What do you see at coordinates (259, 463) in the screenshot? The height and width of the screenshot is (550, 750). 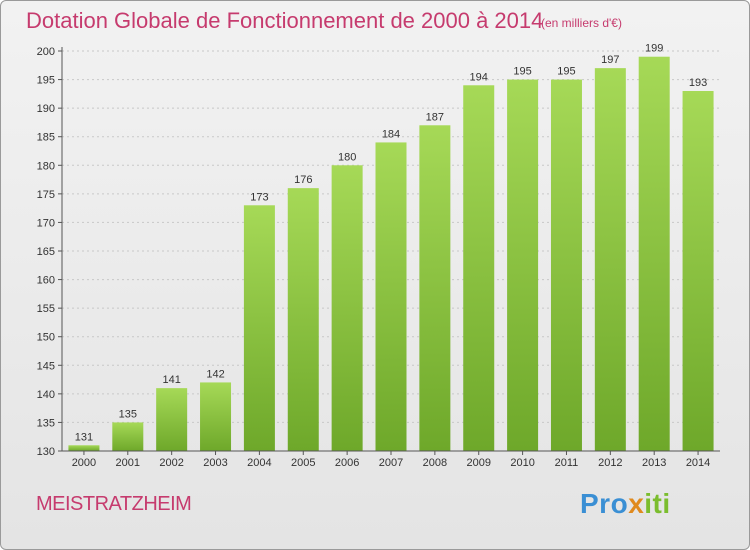 I see `x-tick-label: 2004` at bounding box center [259, 463].